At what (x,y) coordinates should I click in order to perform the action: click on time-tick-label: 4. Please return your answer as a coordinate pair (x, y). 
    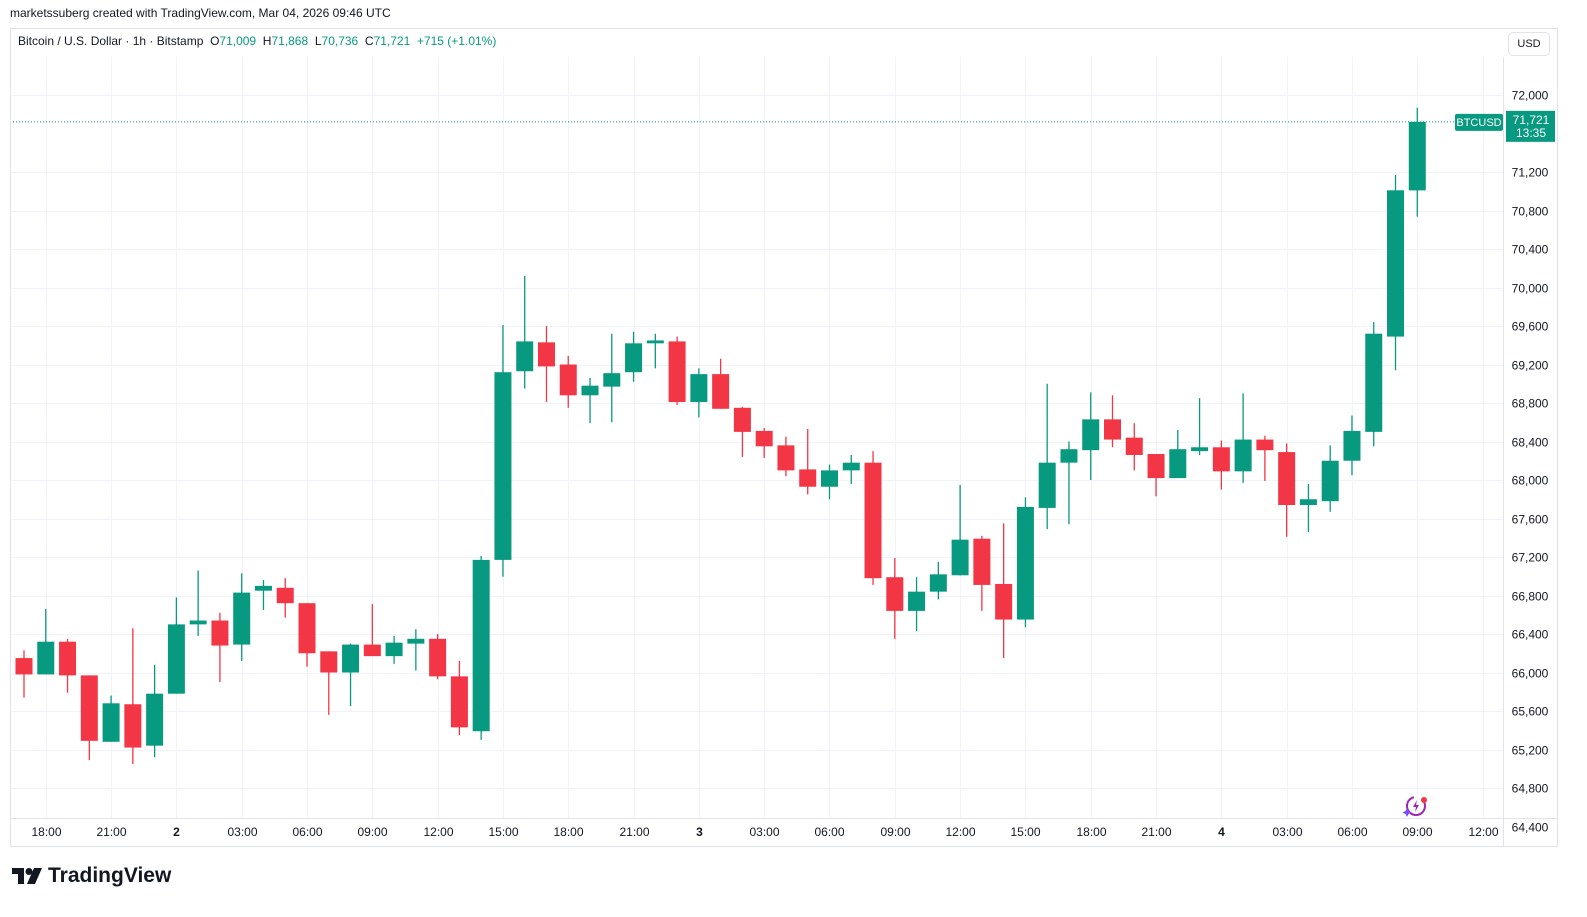
    Looking at the image, I should click on (1221, 832).